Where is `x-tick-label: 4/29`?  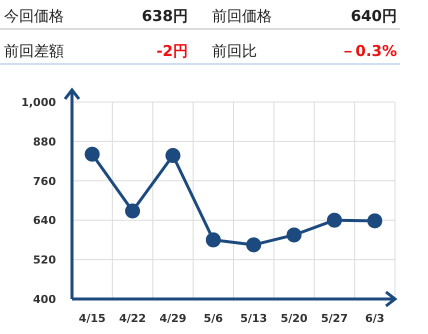 x-tick-label: 4/29 is located at coordinates (172, 318).